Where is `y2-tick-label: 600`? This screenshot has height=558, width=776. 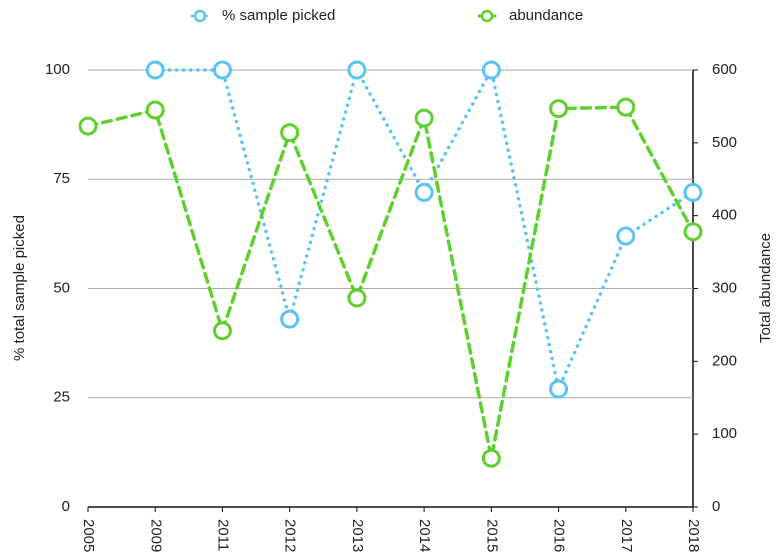
y2-tick-label: 600 is located at coordinates (724, 69).